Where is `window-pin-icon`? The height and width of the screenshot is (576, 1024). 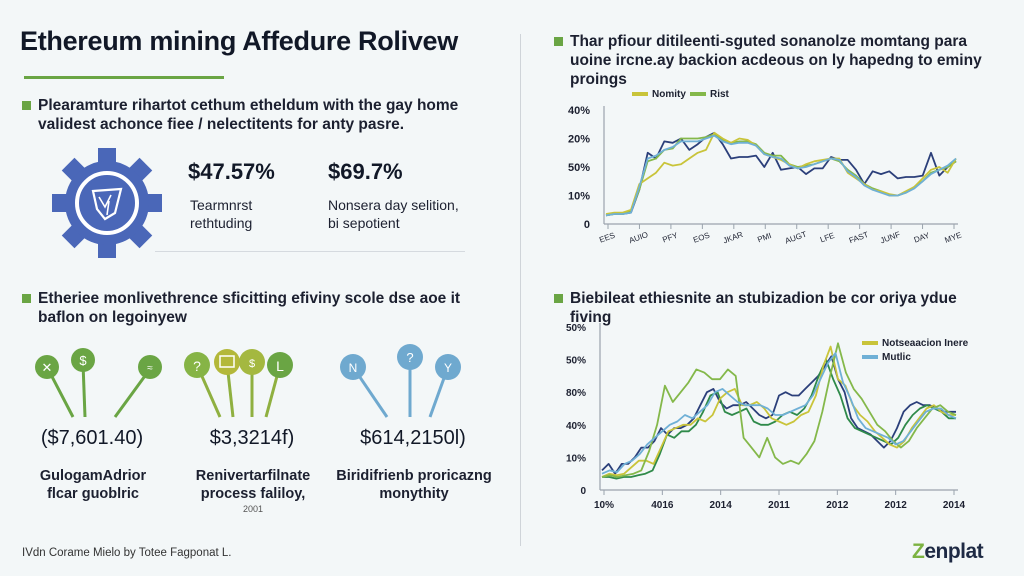
window-pin-icon is located at coordinates (227, 362).